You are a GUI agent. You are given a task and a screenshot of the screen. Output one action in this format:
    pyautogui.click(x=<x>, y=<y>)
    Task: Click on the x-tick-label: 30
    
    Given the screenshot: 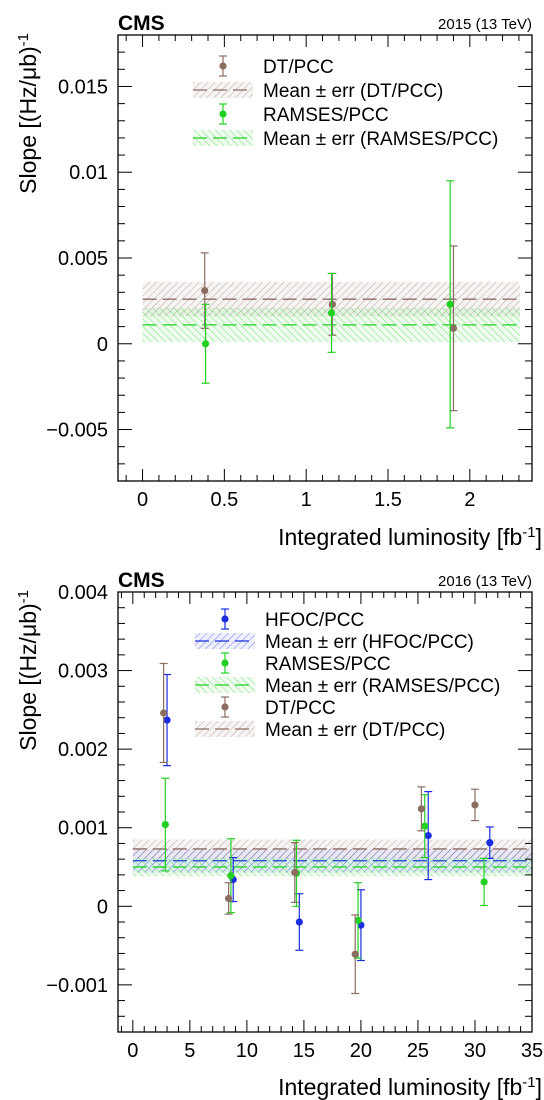 What is the action you would take?
    pyautogui.click(x=475, y=1051)
    